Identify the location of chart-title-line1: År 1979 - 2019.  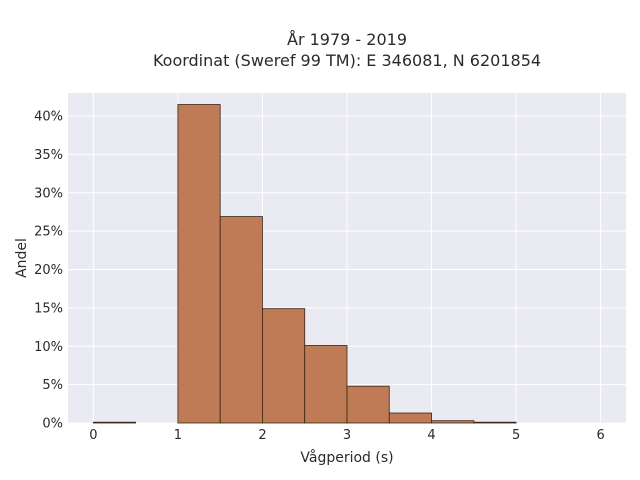
(347, 39).